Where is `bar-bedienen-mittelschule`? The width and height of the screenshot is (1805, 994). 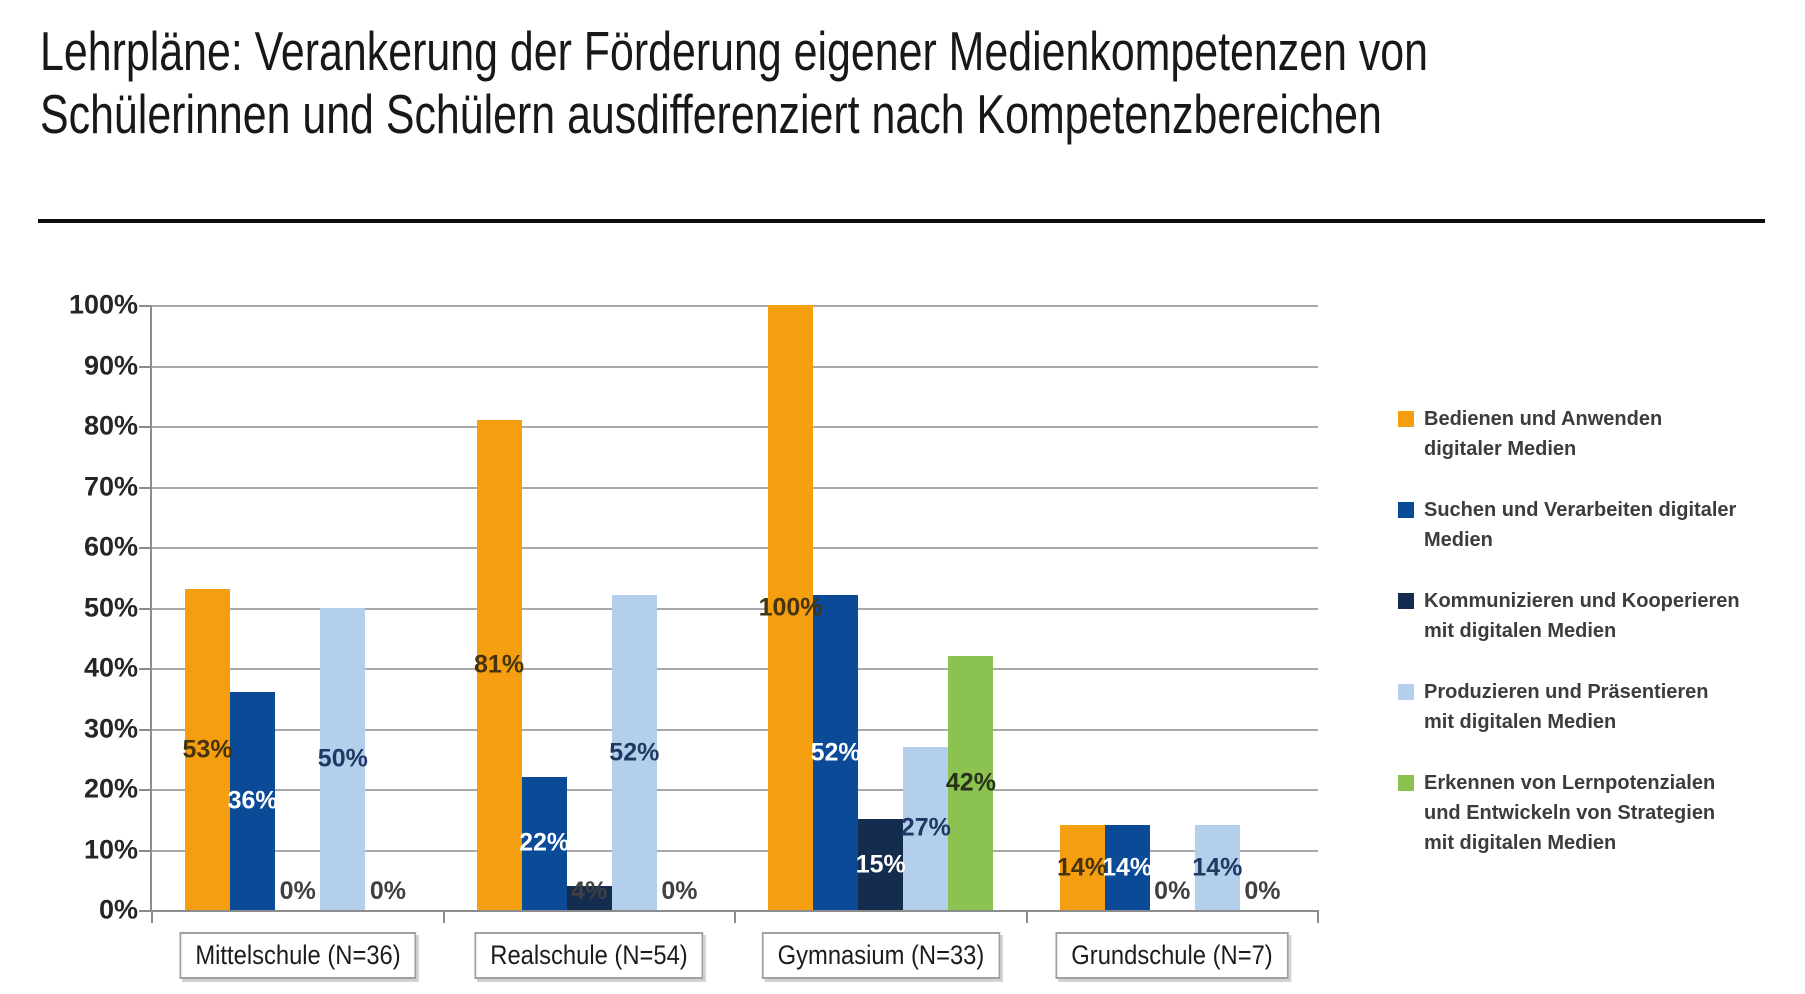
bar-bedienen-mittelschule is located at coordinates (208, 749).